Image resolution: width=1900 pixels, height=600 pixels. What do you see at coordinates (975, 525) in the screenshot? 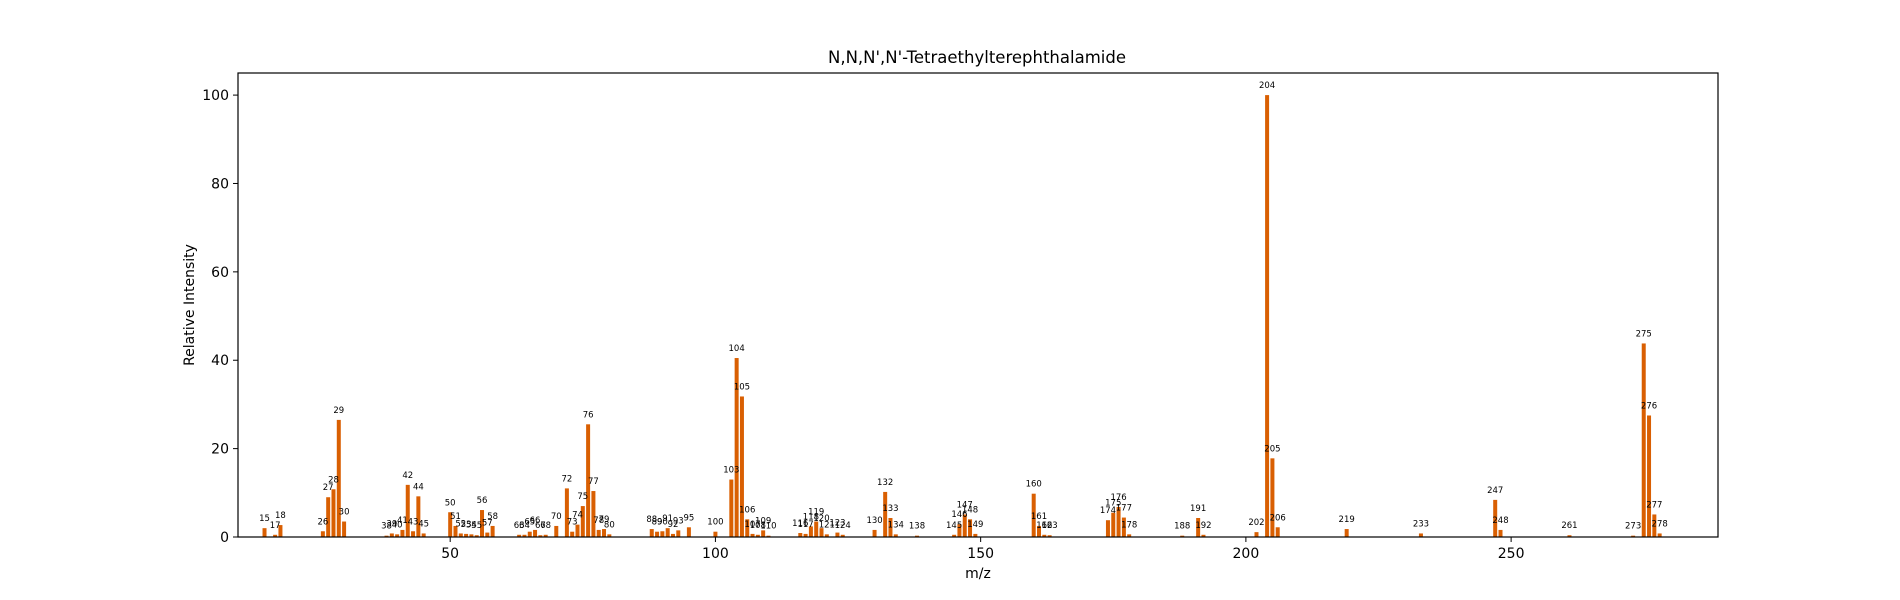
I see `peak-label: 149` at bounding box center [975, 525].